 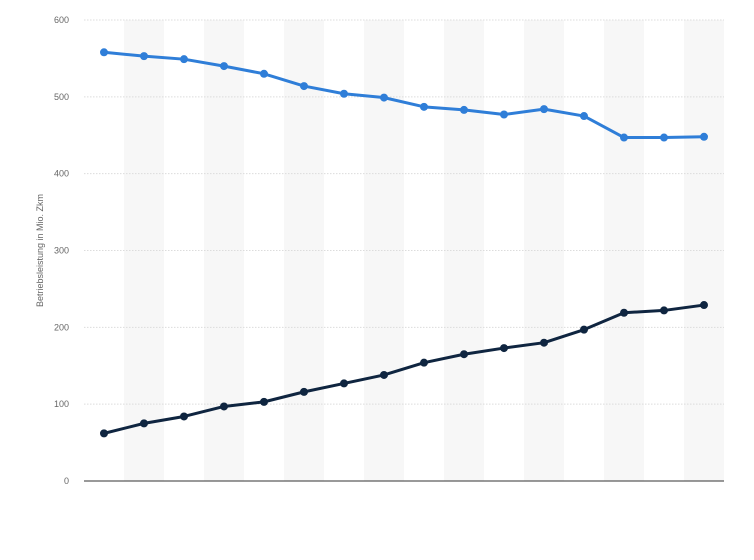 What do you see at coordinates (61, 20) in the screenshot?
I see `y-tick-label: 600` at bounding box center [61, 20].